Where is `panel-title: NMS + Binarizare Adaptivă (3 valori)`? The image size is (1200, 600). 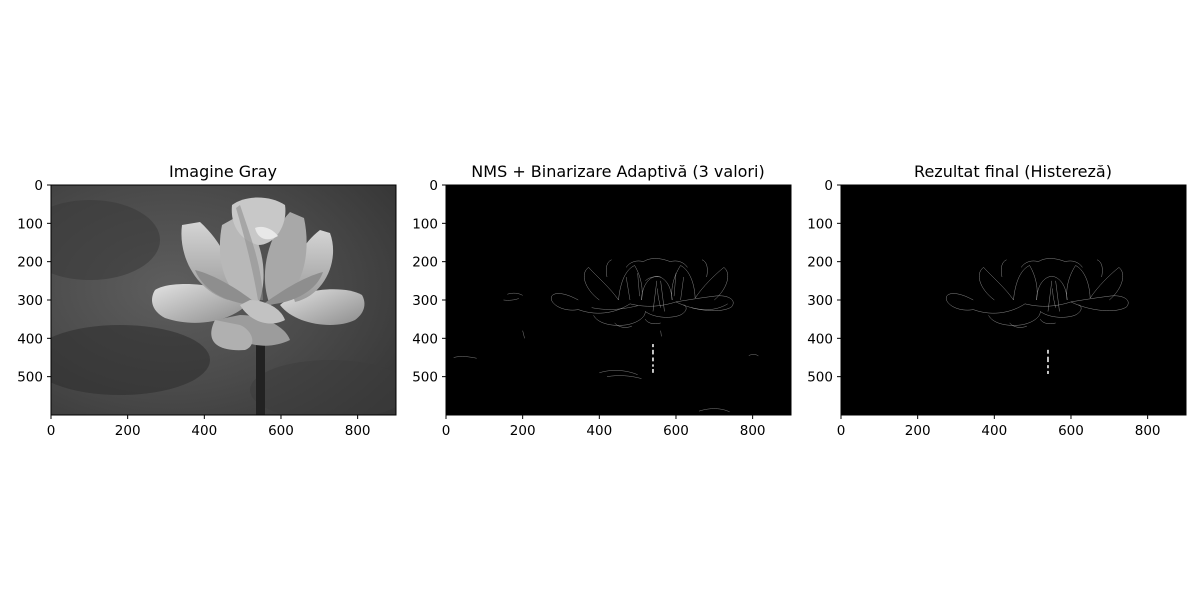
panel-title: NMS + Binarizare Adaptivă (3 valori) is located at coordinates (617, 171).